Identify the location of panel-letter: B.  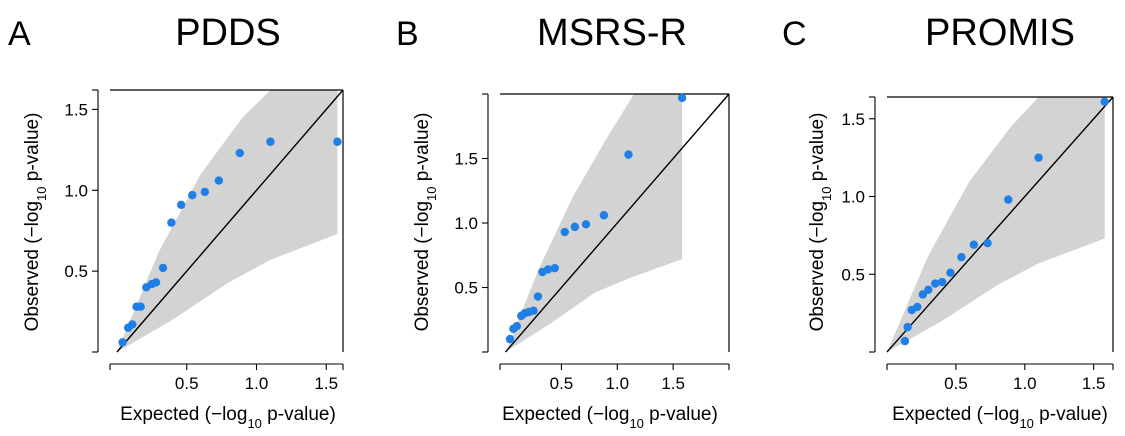
(407, 34).